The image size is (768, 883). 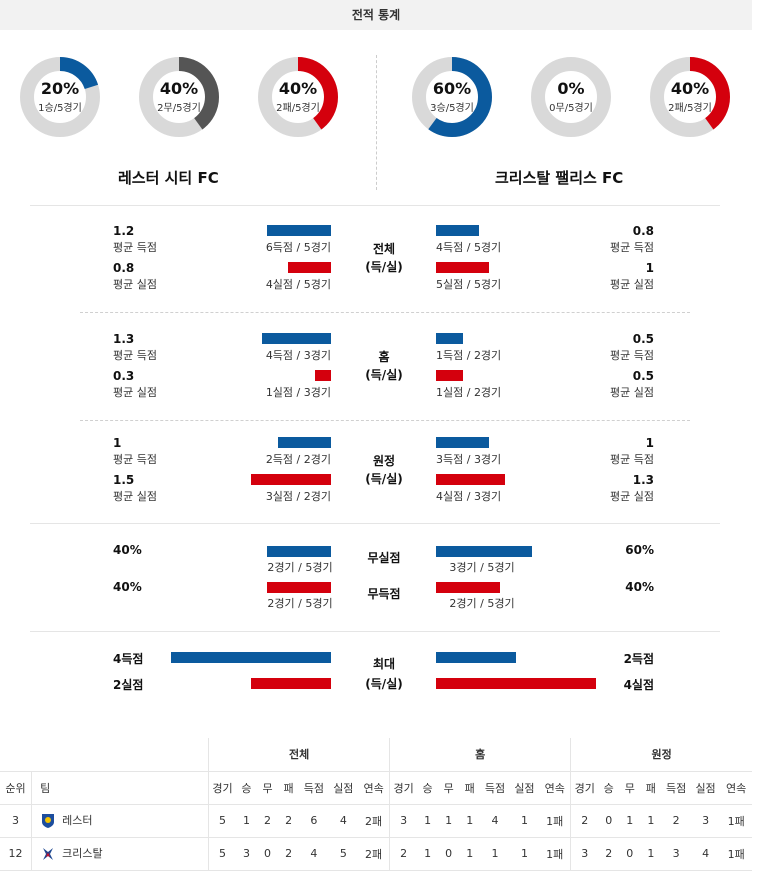 What do you see at coordinates (120, 821) in the screenshot?
I see `team-cell: 레스터` at bounding box center [120, 821].